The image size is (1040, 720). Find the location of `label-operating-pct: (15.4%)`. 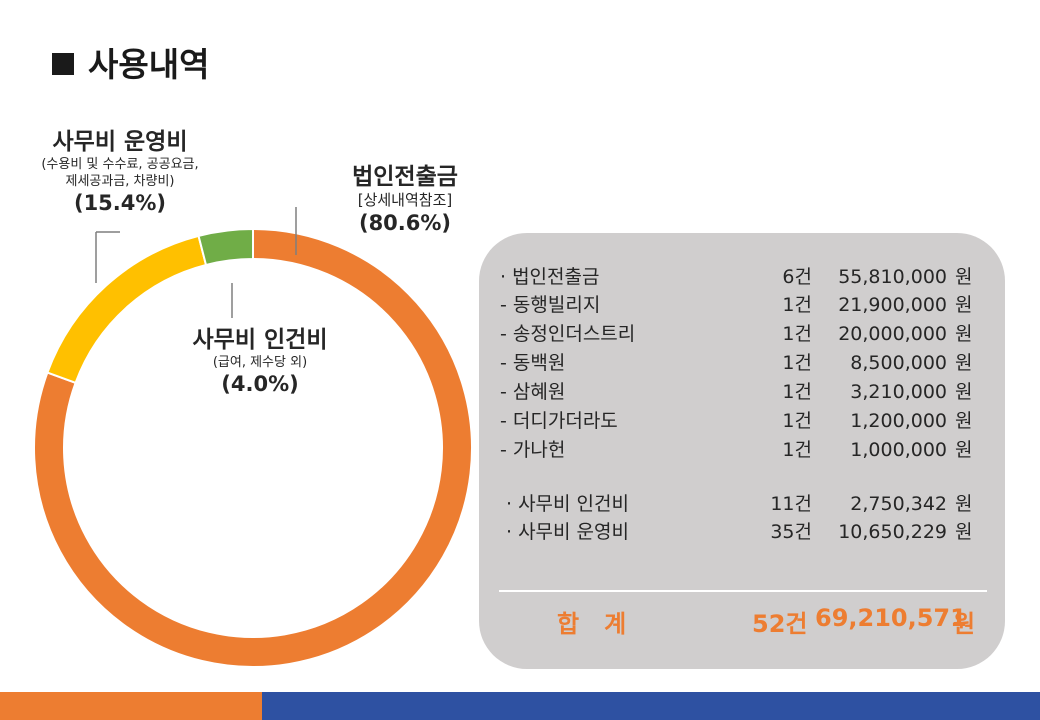

label-operating-pct: (15.4%) is located at coordinates (120, 203).